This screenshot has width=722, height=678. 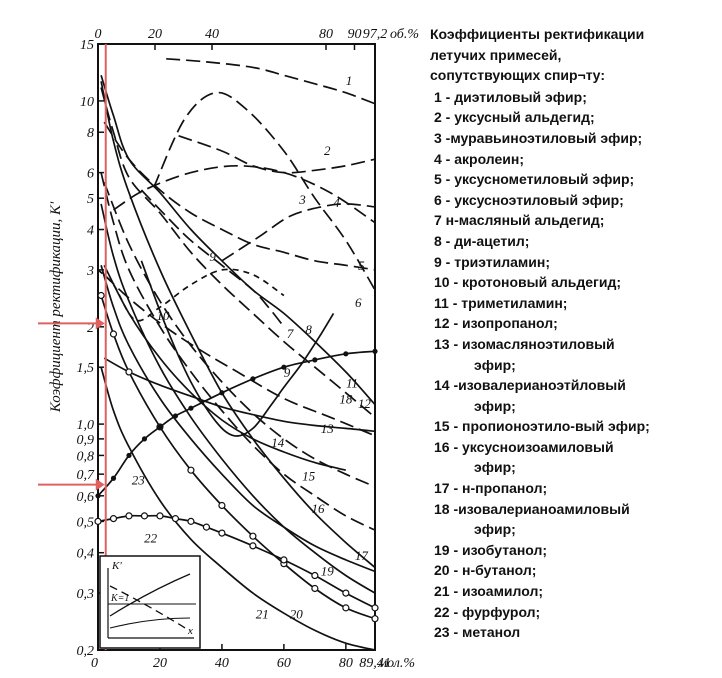 What do you see at coordinates (510, 96) in the screenshot?
I see `legend-item: 1 - диэтиловый эфир;` at bounding box center [510, 96].